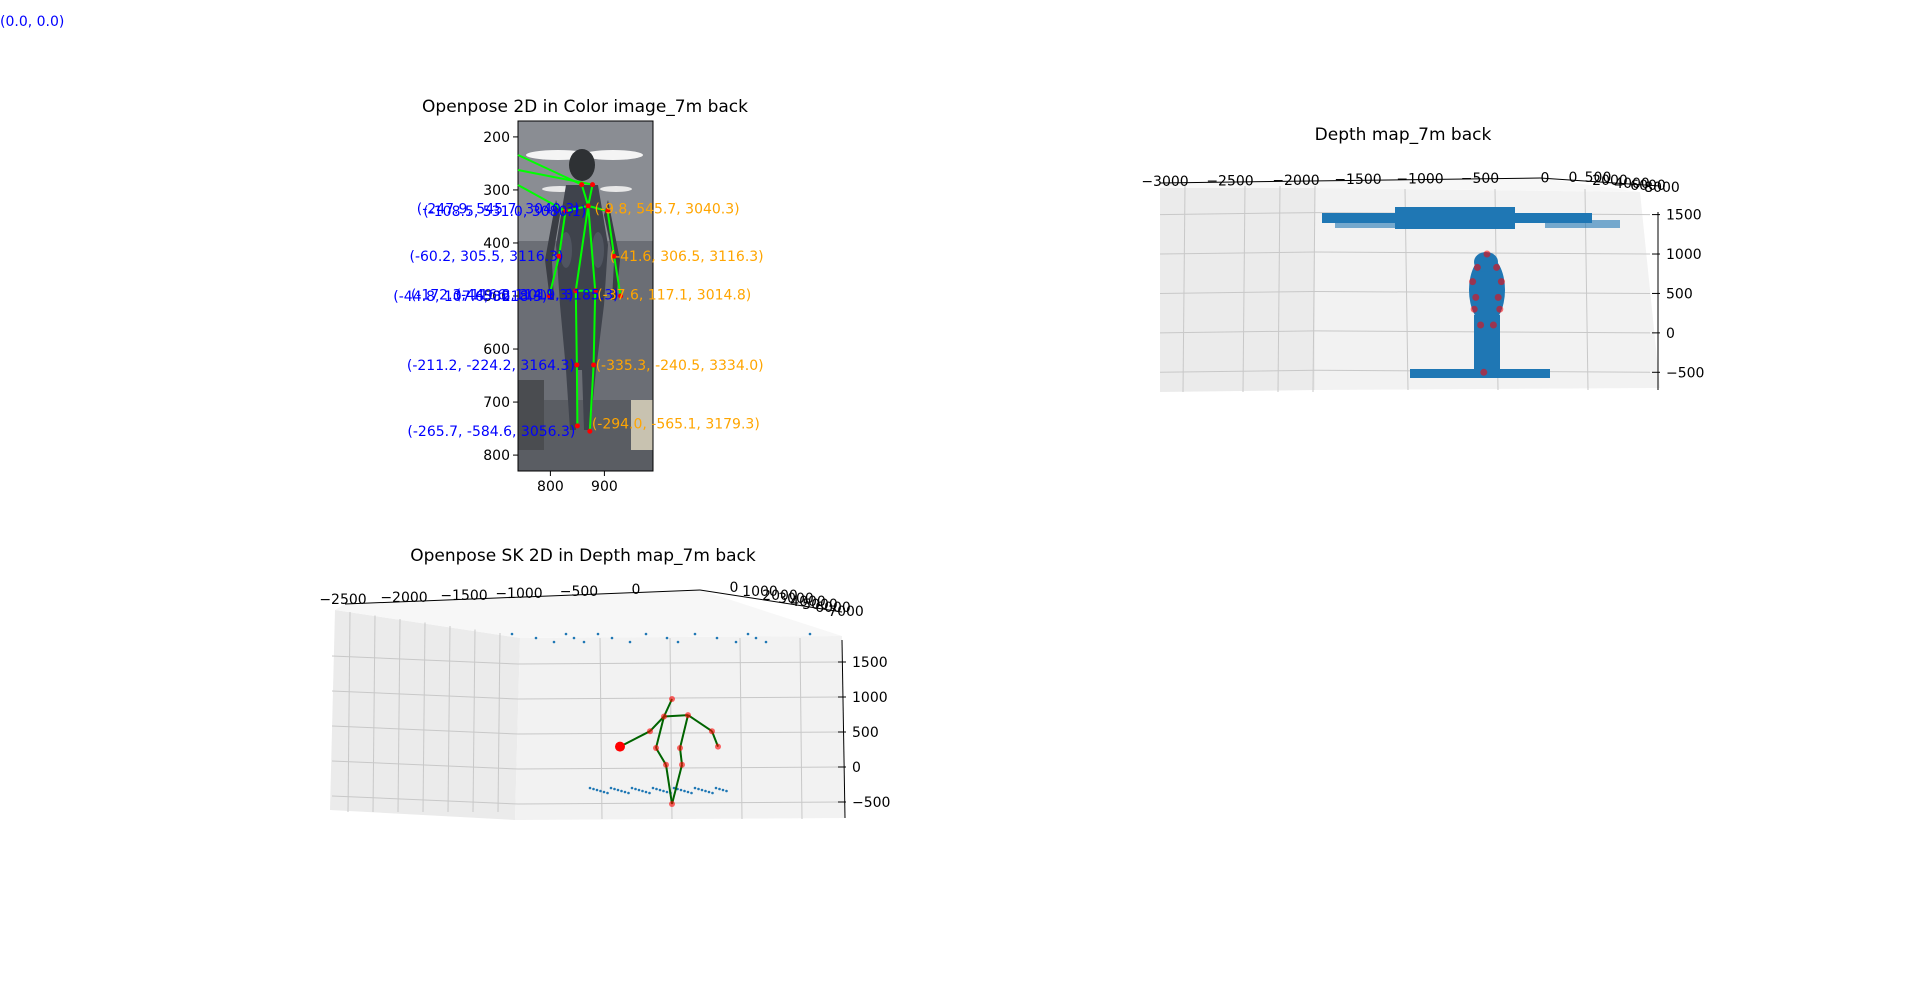  What do you see at coordinates (1357, 180) in the screenshot?
I see `x-tick-label: −1500` at bounding box center [1357, 180].